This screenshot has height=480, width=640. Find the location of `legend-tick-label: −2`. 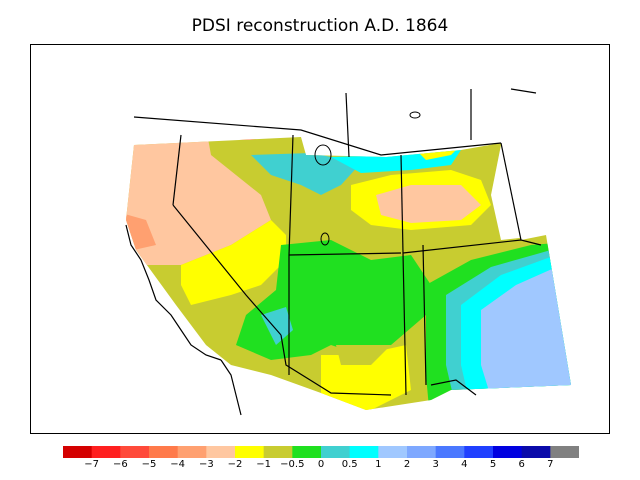

legend-tick-label: −2 is located at coordinates (235, 464).